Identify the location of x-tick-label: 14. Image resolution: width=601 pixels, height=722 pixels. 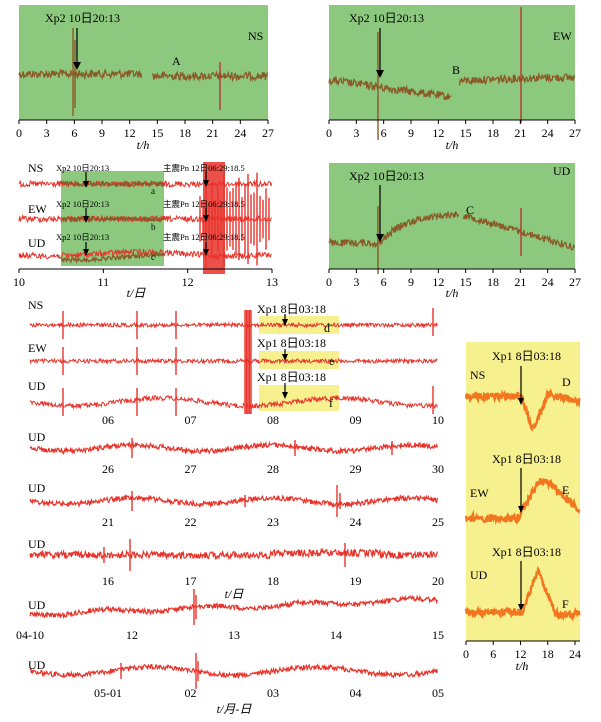
(336, 635).